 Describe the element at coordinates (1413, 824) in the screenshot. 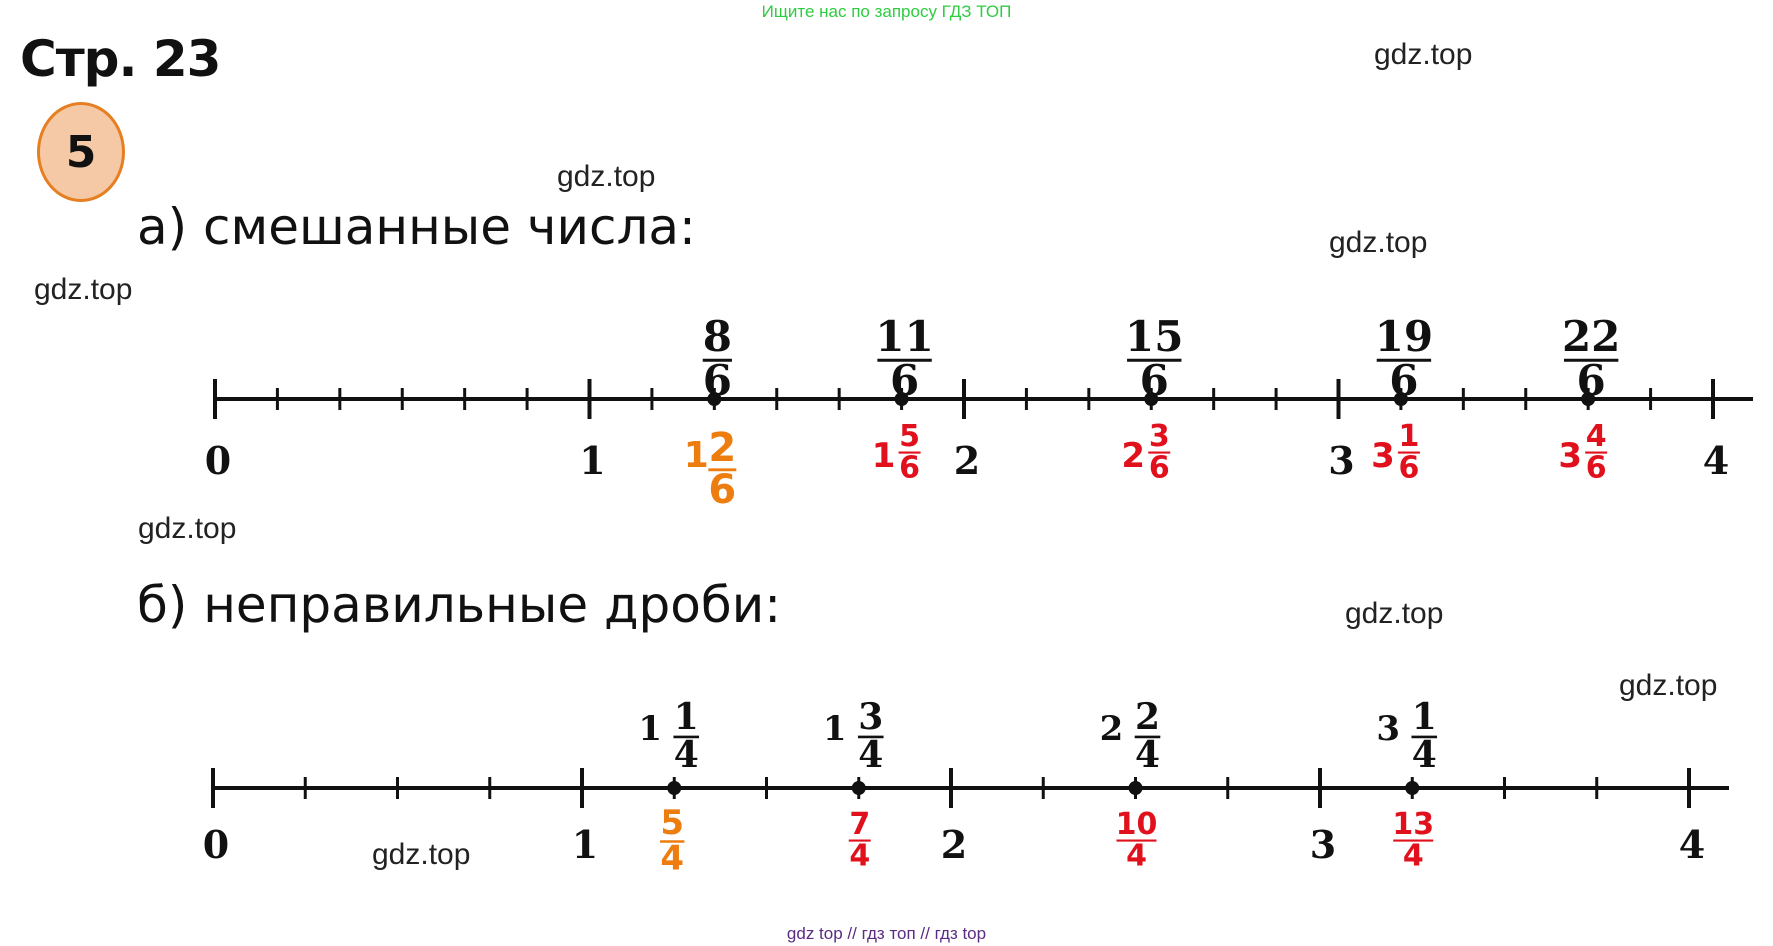

I see `line-b-improper-fraction-numerator: 13` at that location.